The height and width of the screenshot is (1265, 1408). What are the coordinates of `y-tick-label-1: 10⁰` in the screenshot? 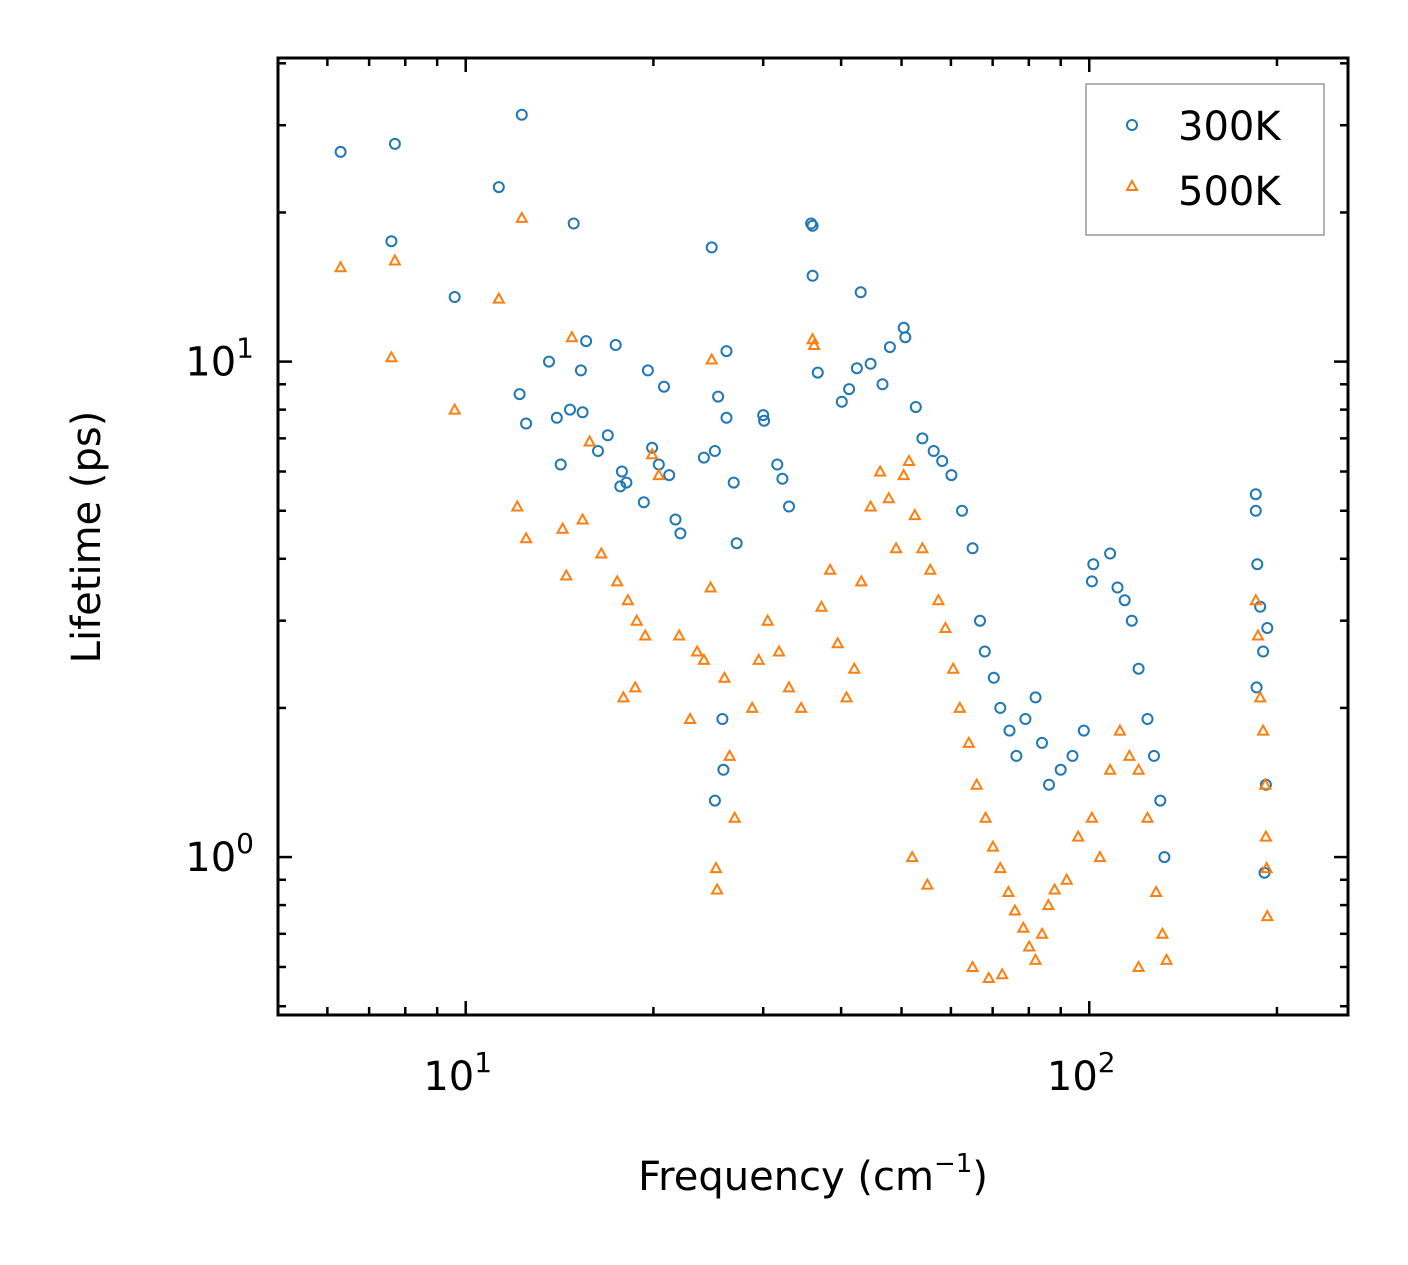 It's located at (219, 854).